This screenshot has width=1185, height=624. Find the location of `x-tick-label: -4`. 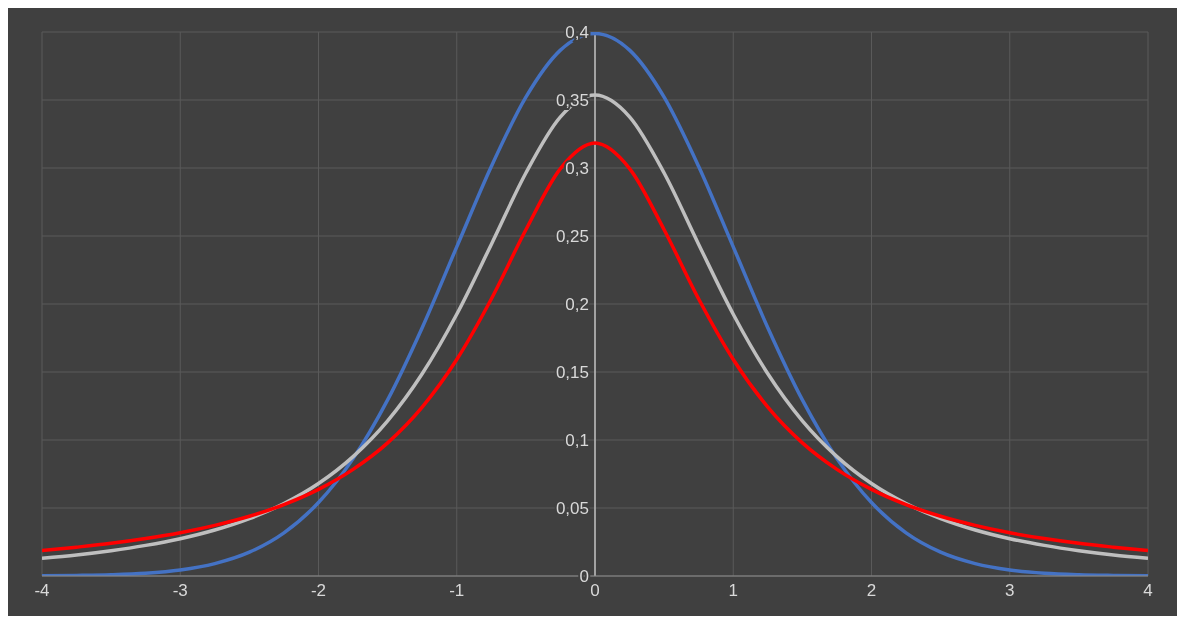

x-tick-label: -4 is located at coordinates (42, 591).